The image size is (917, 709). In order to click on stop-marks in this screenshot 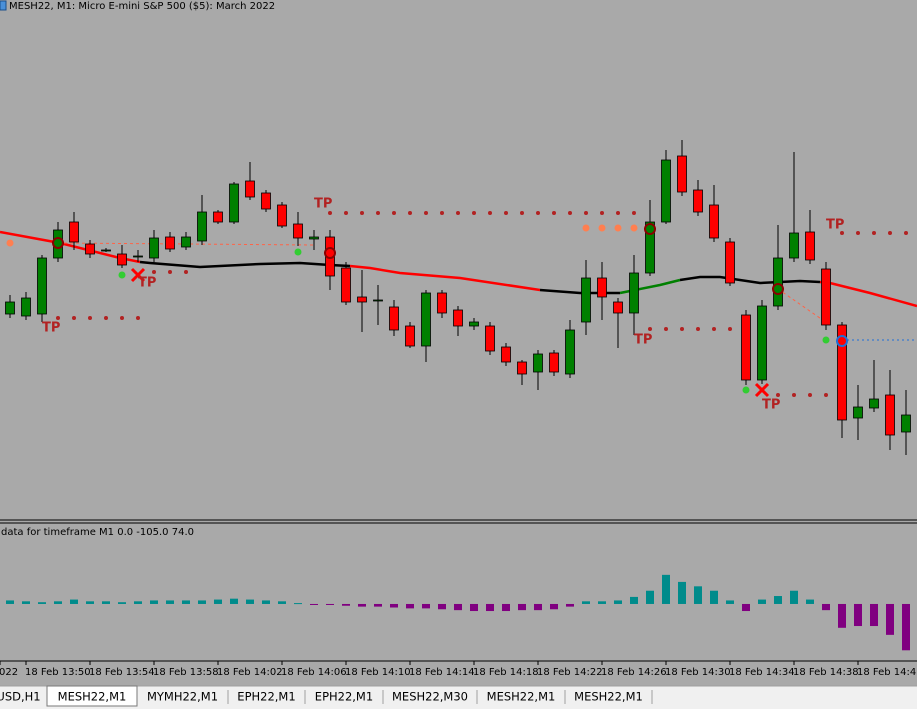, I will do `click(450, 332)`.